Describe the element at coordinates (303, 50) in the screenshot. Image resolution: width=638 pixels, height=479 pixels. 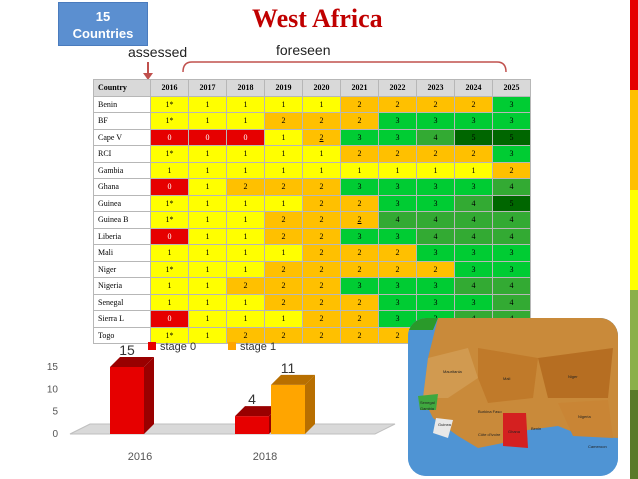
I see `foreseen-label: foreseen` at that location.